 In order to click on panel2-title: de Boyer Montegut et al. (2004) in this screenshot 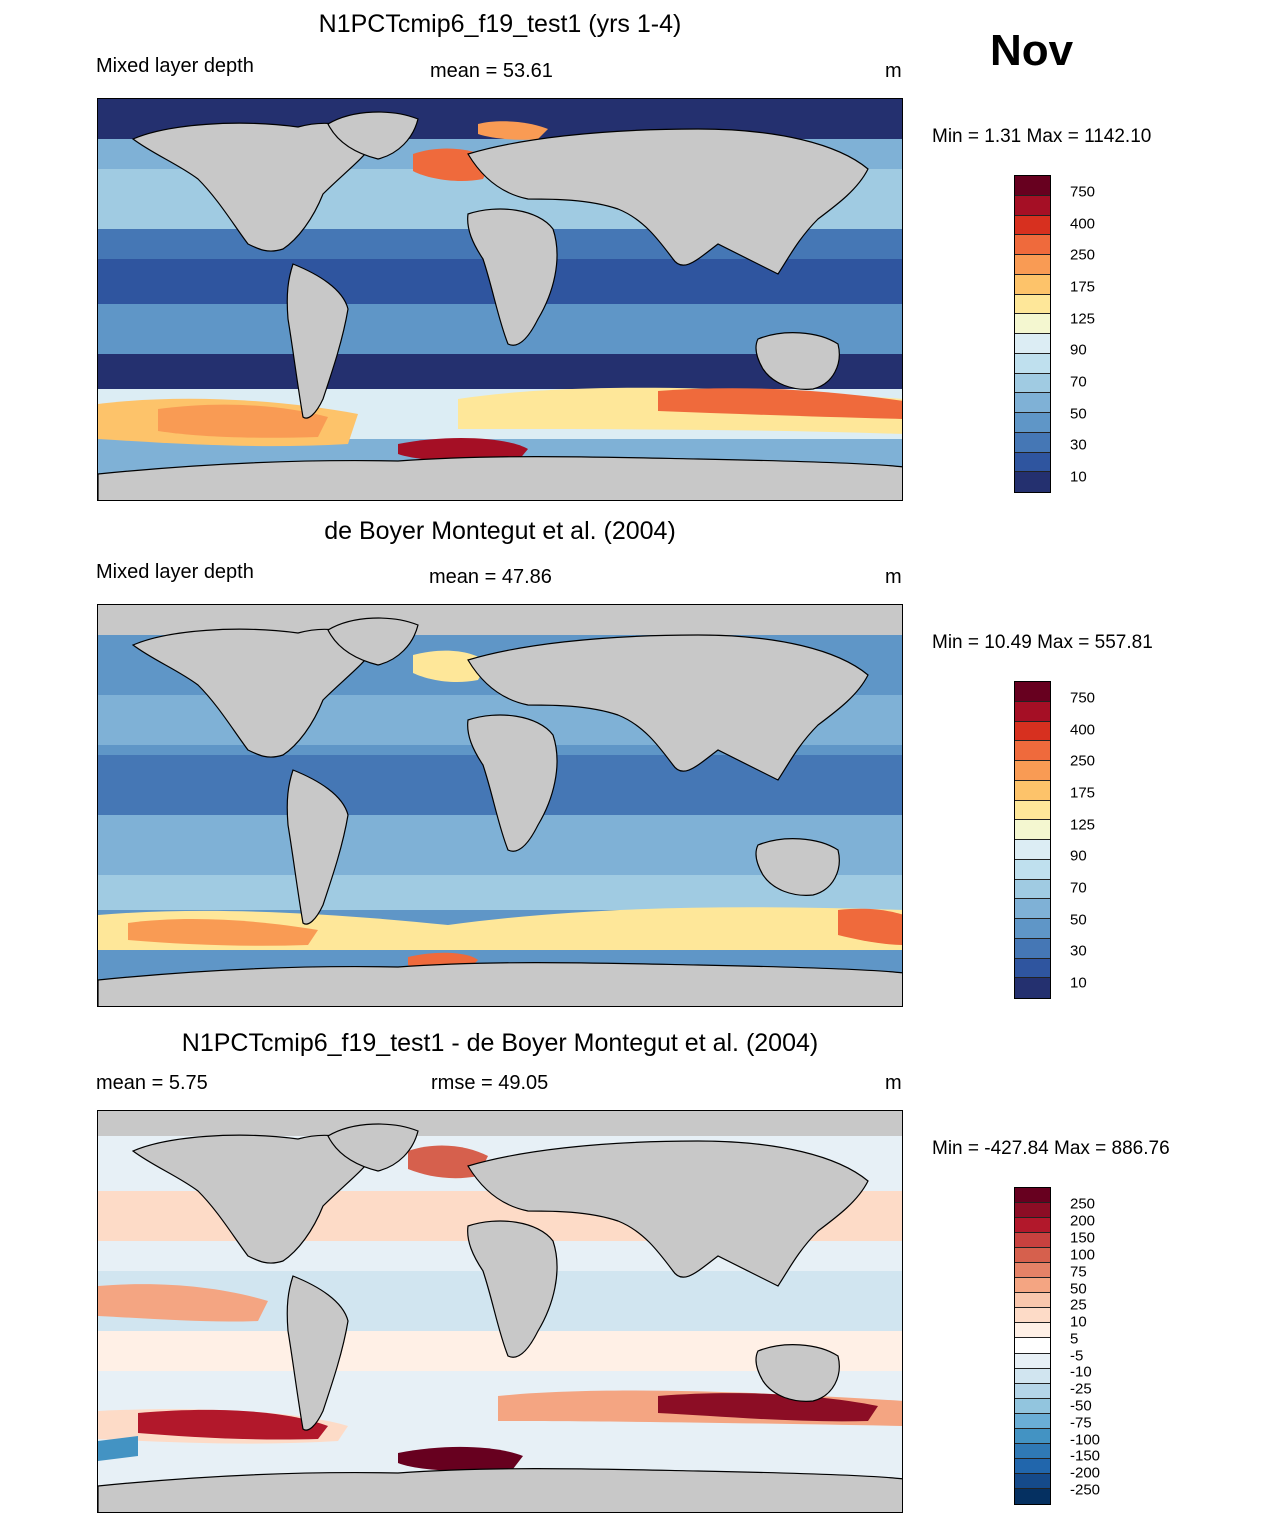, I will do `click(500, 531)`.